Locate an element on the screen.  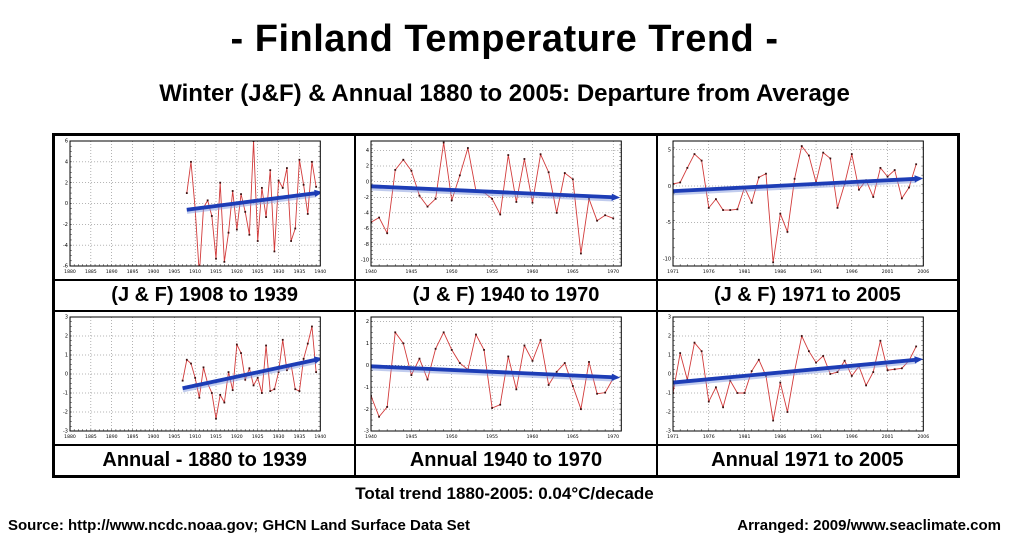
svg-text: 1955 is located at coordinates (493, 437).